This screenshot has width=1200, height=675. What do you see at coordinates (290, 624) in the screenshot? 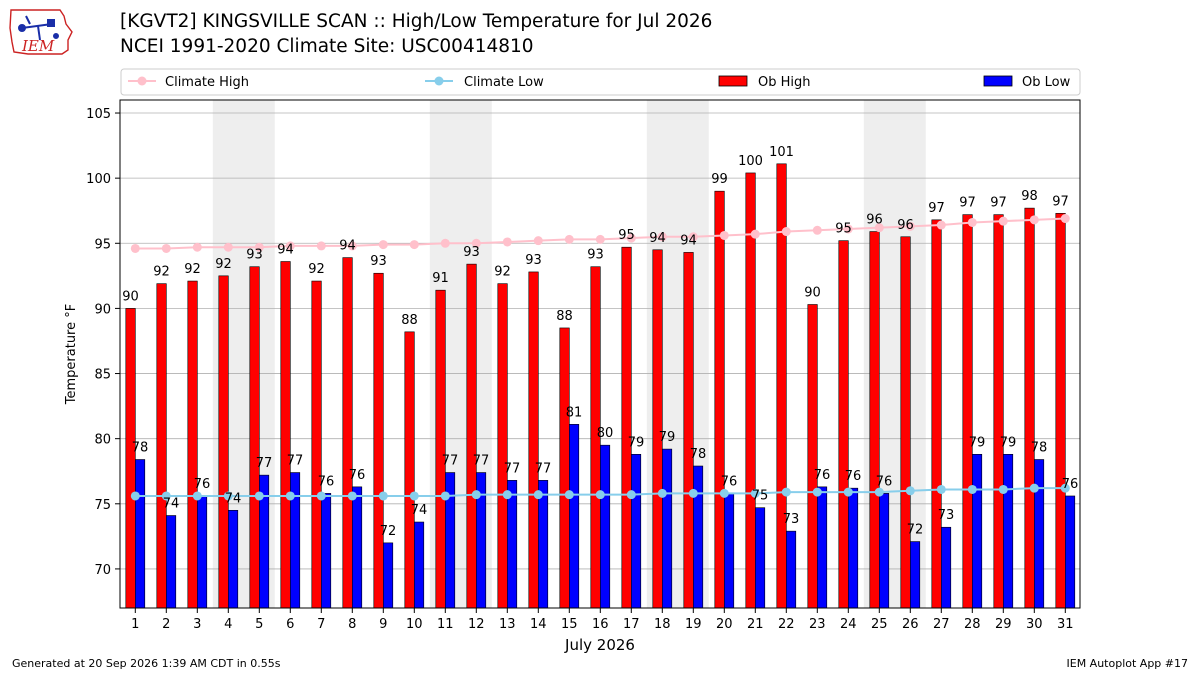
I see `x-tick-label: 6` at bounding box center [290, 624].